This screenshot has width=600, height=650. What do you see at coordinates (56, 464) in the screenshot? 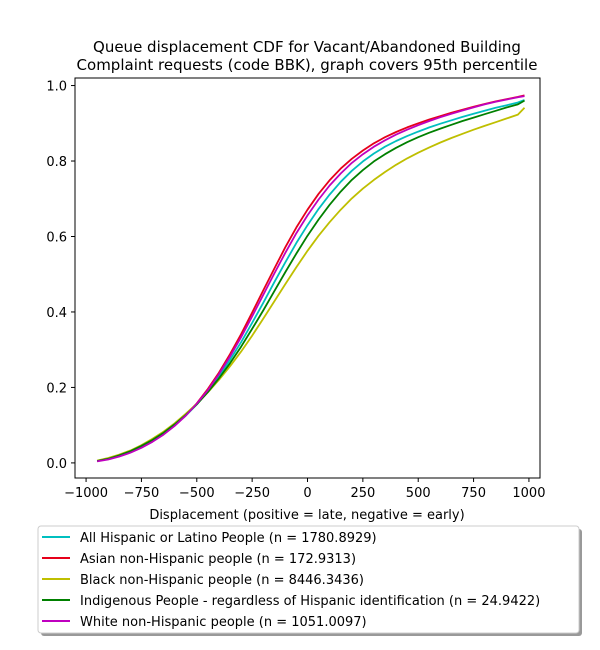
I see `y-tick-label: 0.0` at bounding box center [56, 464].